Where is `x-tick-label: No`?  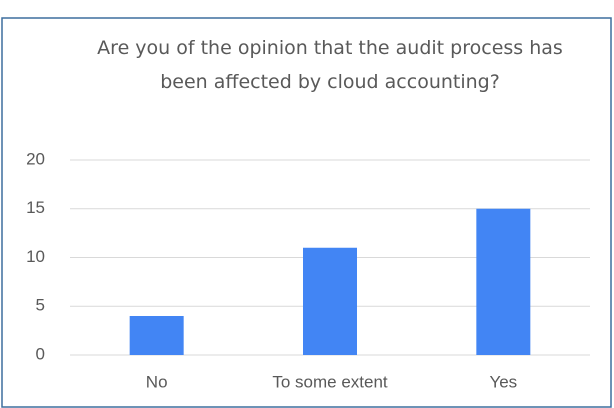 x-tick-label: No is located at coordinates (157, 381).